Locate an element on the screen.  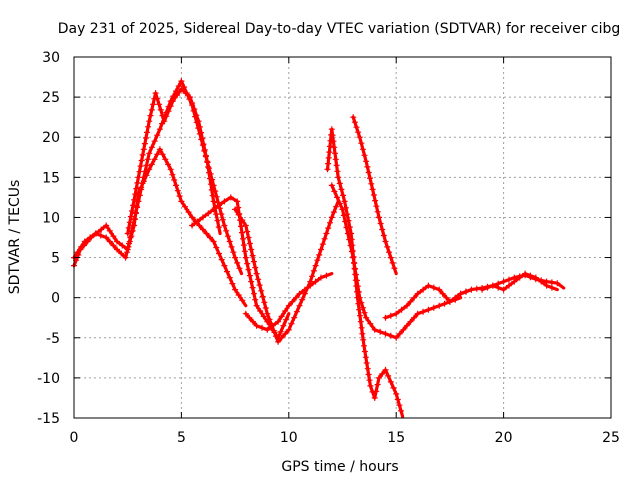
y-tick-label-7: 20 is located at coordinates (51, 138).